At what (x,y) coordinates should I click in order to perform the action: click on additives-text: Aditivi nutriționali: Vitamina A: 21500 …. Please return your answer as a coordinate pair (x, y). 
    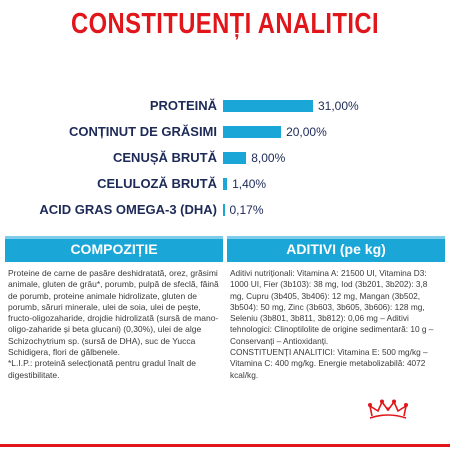
    Looking at the image, I should click on (332, 324).